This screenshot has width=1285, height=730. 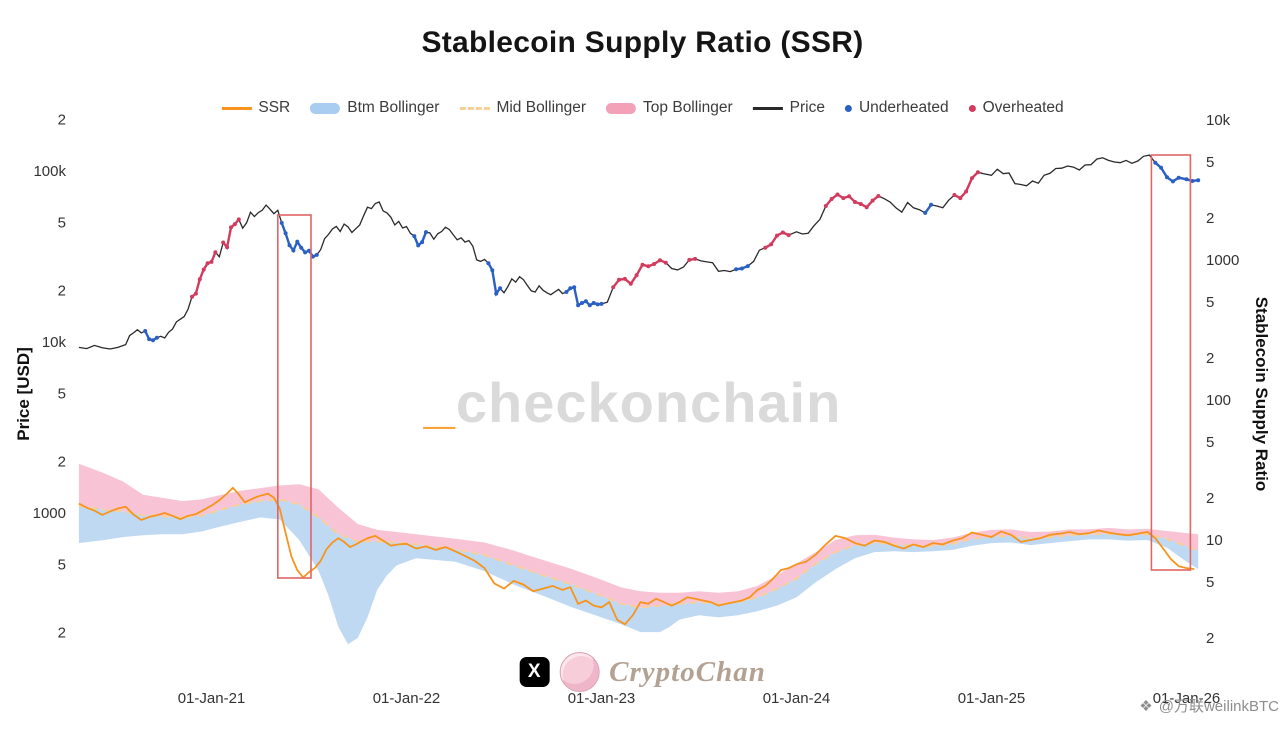 What do you see at coordinates (848, 108) in the screenshot?
I see `legend-swatch-underheated` at bounding box center [848, 108].